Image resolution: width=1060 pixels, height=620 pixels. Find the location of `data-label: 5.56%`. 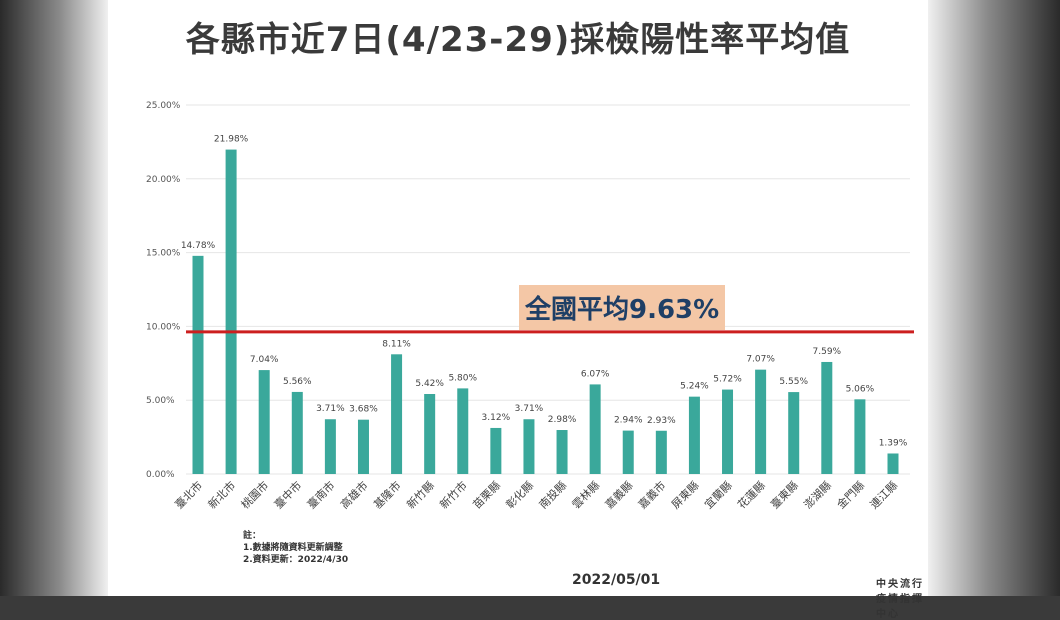

data-label: 5.56% is located at coordinates (297, 382).